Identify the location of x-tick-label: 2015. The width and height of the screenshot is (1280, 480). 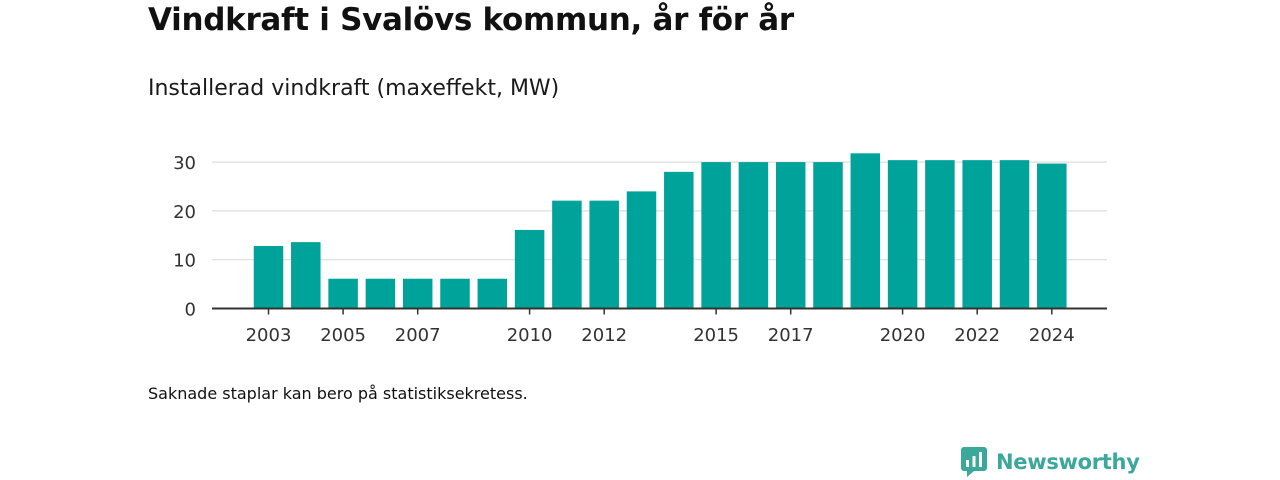
(716, 335).